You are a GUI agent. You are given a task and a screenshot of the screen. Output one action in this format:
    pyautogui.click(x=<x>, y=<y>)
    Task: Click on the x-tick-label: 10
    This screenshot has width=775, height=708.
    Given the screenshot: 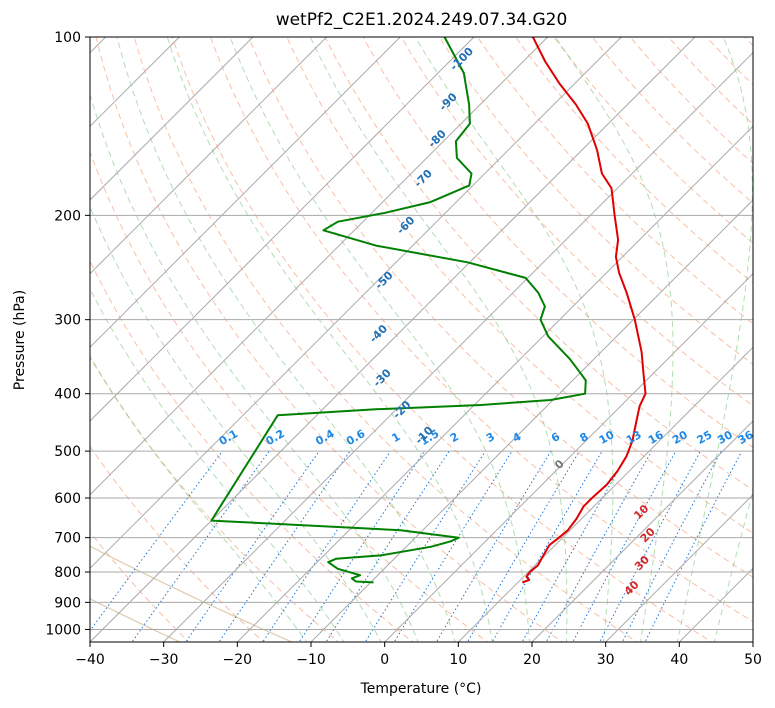 What is the action you would take?
    pyautogui.click(x=458, y=660)
    